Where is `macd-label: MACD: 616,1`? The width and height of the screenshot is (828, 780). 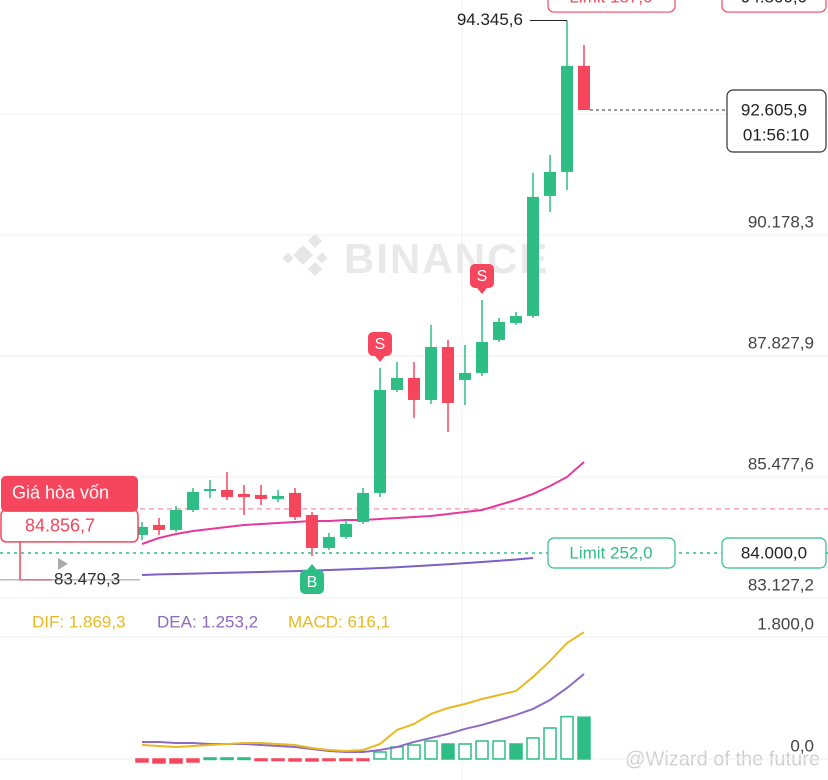
macd-label: MACD: 616,1 is located at coordinates (339, 621).